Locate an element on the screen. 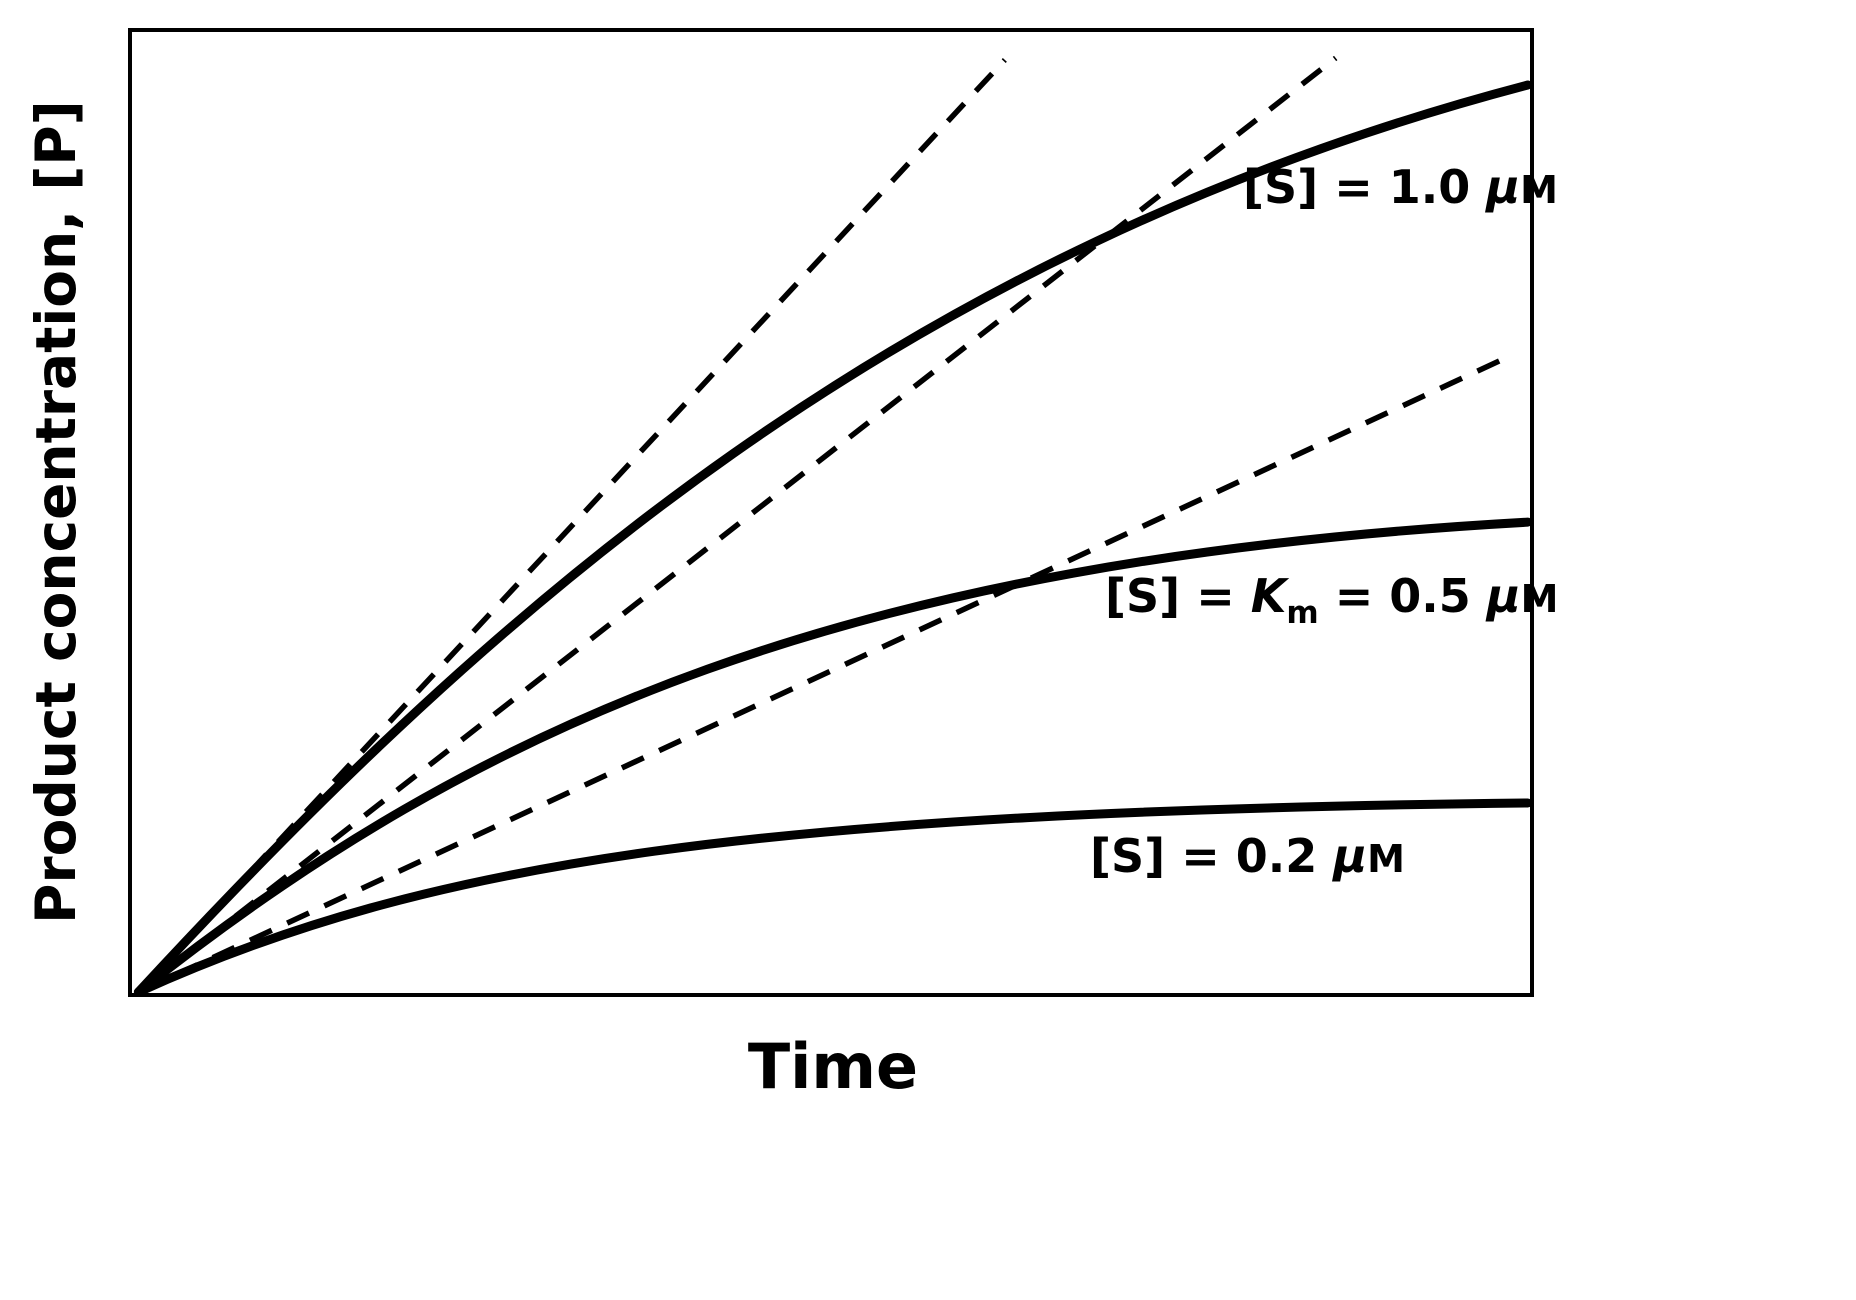  progress-curve-S-0.2uM is located at coordinates (833, 897).